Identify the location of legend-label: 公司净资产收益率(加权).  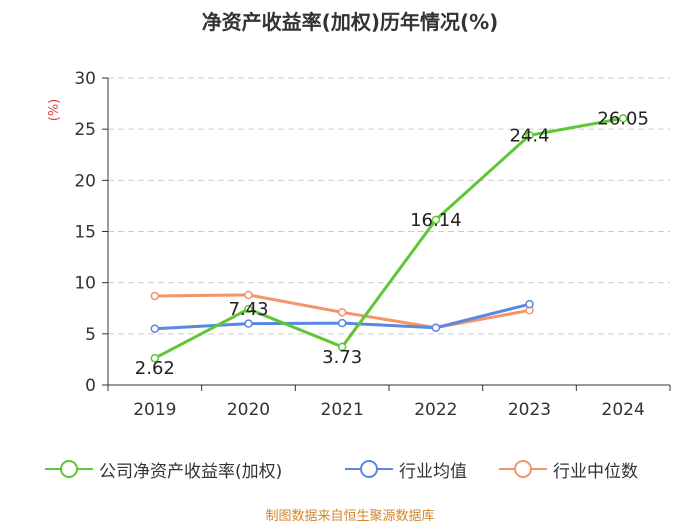
(191, 471).